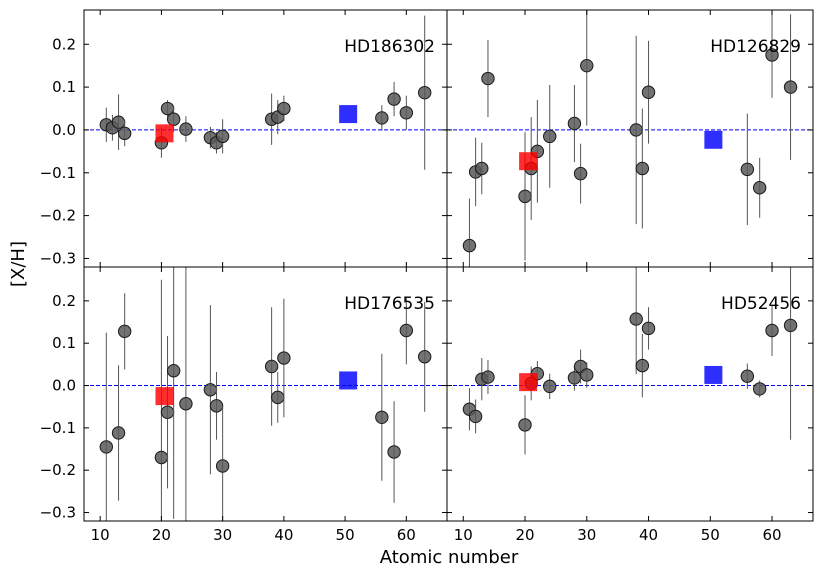  I want to click on x-axis-label: Atomic number, so click(449, 557).